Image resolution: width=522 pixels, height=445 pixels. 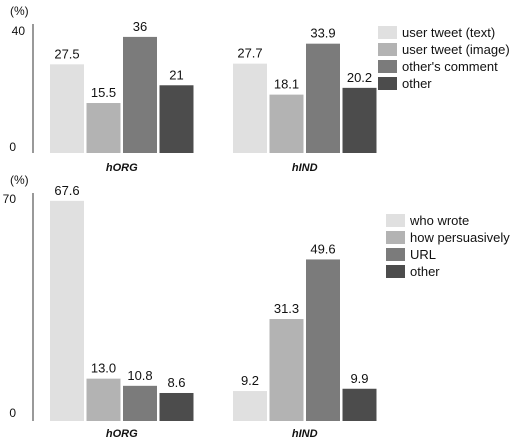 I want to click on data-label-hORG-series-3: 36, so click(x=140, y=26).